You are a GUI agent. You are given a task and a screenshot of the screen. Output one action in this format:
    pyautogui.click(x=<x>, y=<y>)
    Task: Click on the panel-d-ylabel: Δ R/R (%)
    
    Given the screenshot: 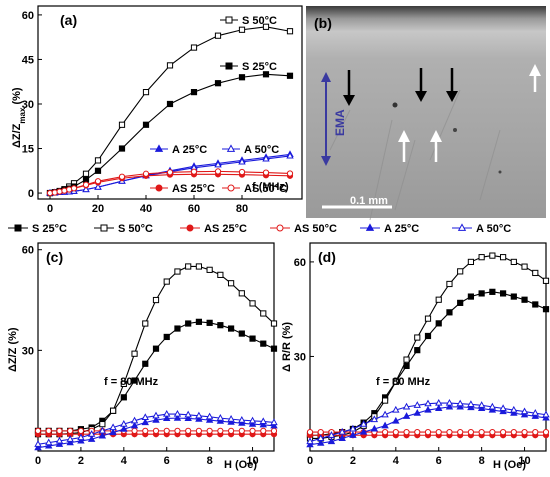 What is the action you would take?
    pyautogui.click(x=287, y=347)
    